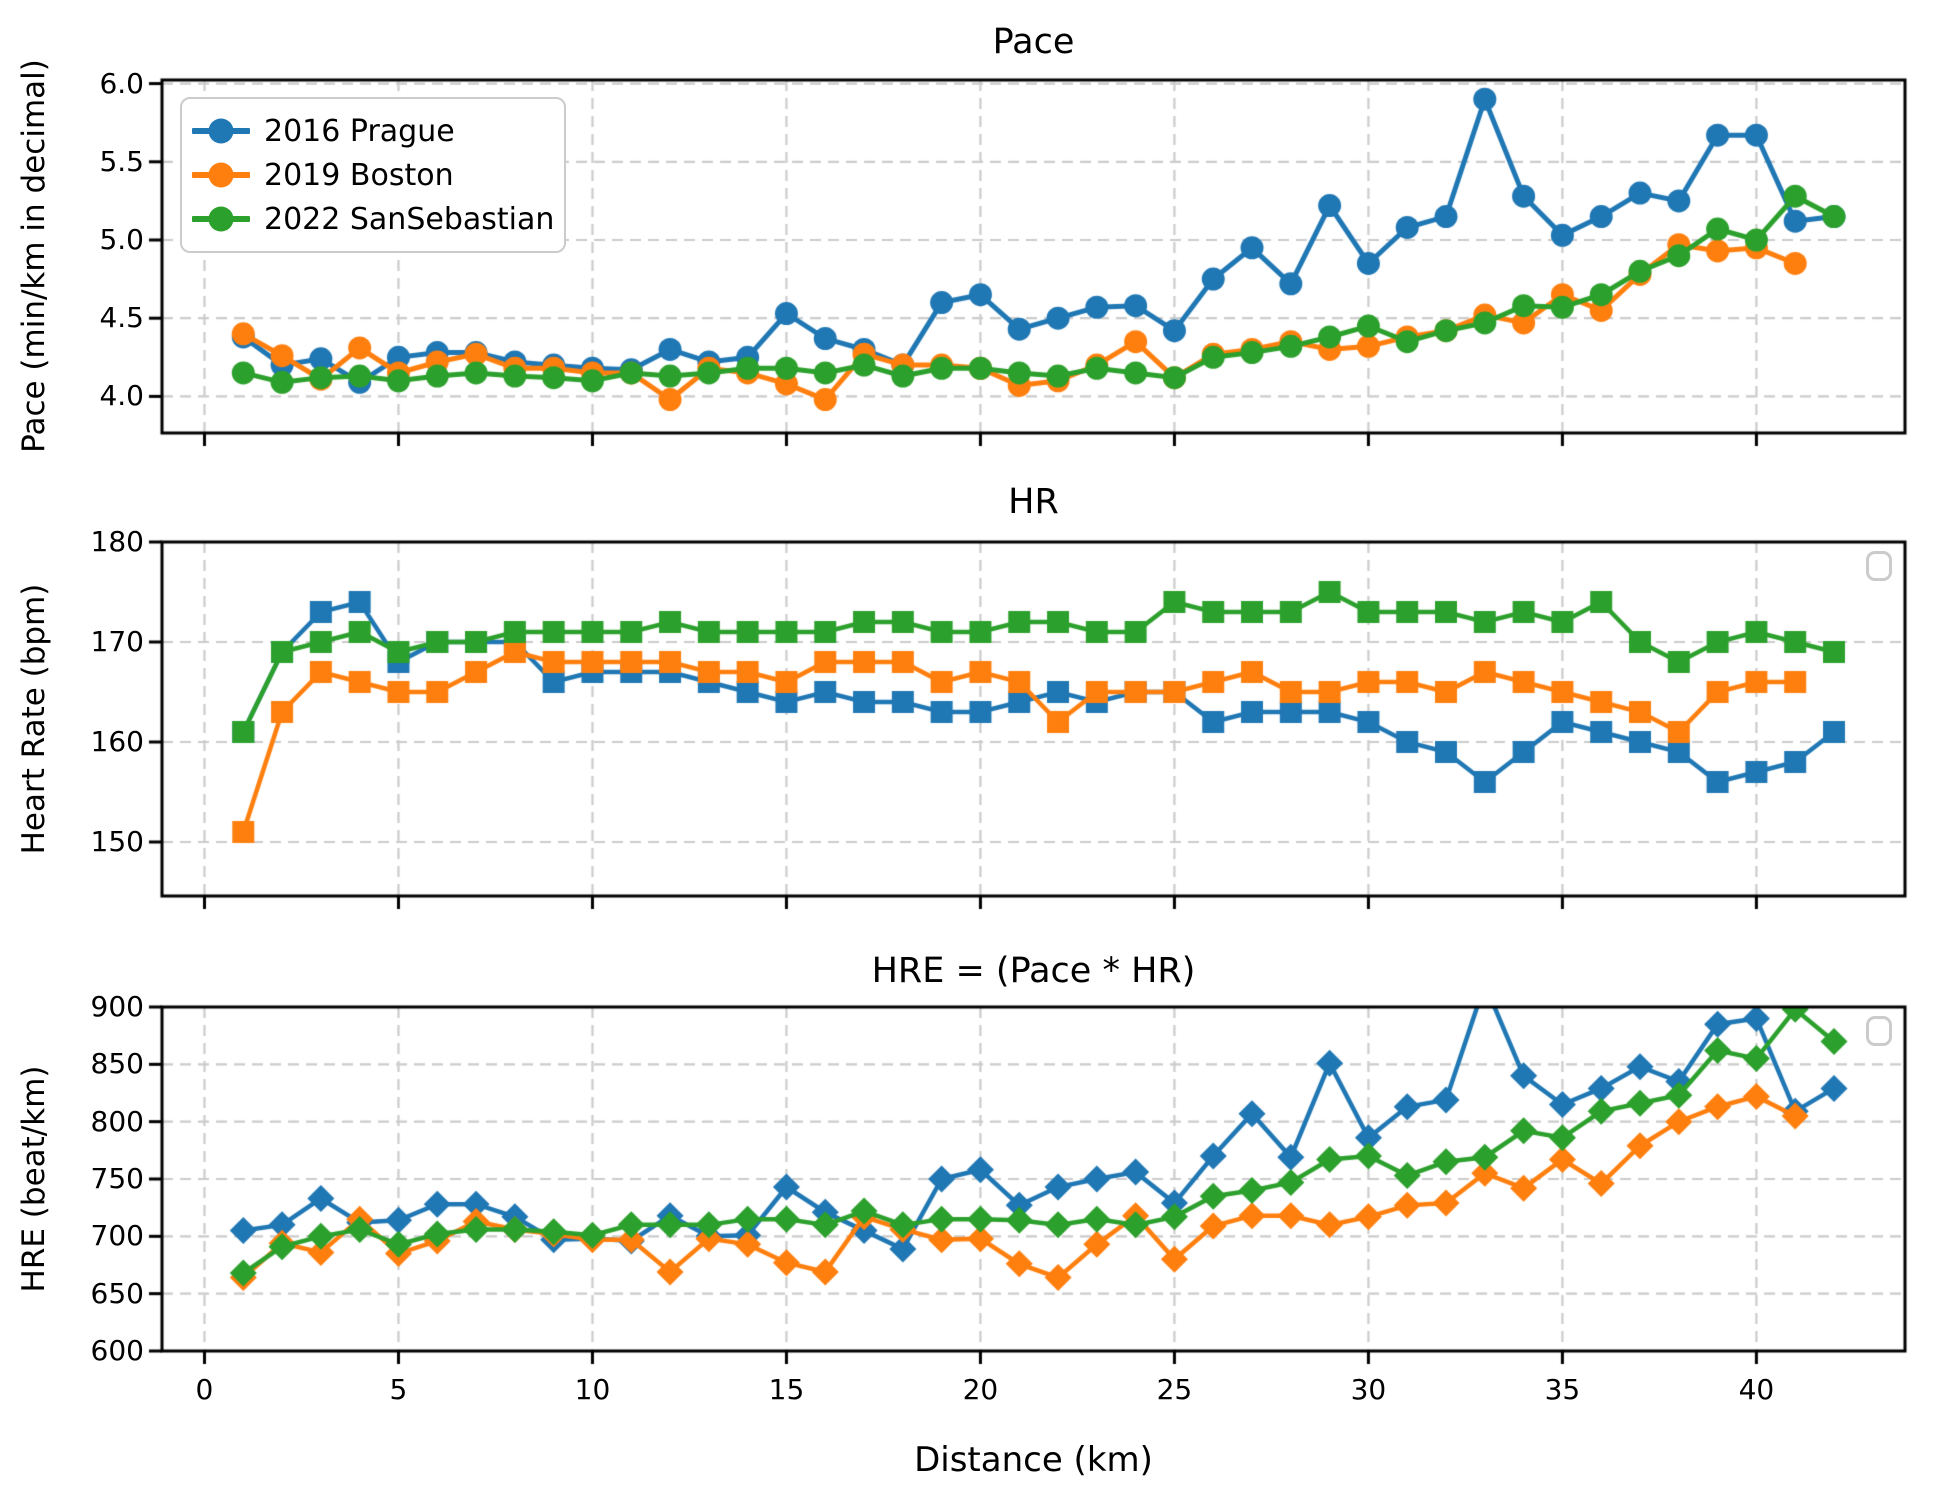  Describe the element at coordinates (1033, 1460) in the screenshot. I see `x-axis-label: Distance (km)` at that location.